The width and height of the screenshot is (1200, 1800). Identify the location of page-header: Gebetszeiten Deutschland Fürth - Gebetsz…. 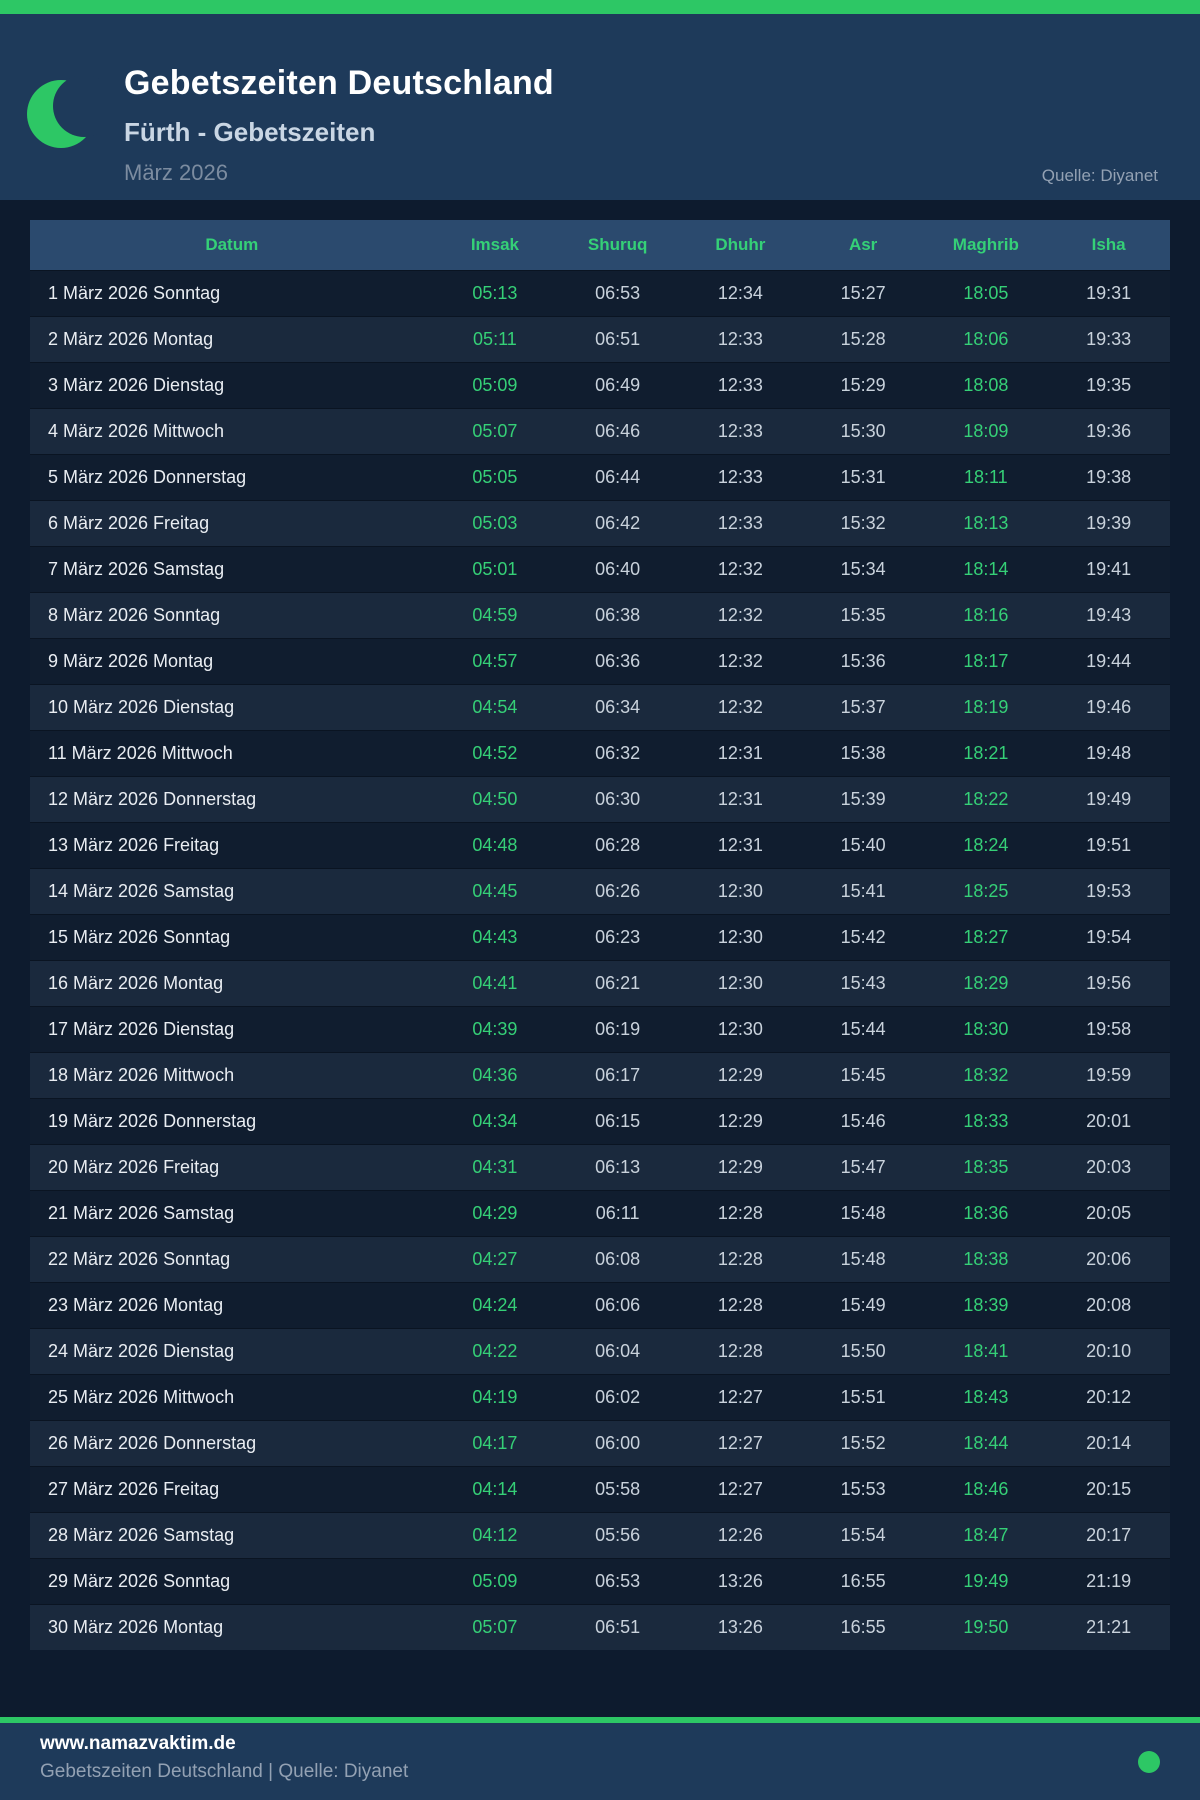
(600, 107).